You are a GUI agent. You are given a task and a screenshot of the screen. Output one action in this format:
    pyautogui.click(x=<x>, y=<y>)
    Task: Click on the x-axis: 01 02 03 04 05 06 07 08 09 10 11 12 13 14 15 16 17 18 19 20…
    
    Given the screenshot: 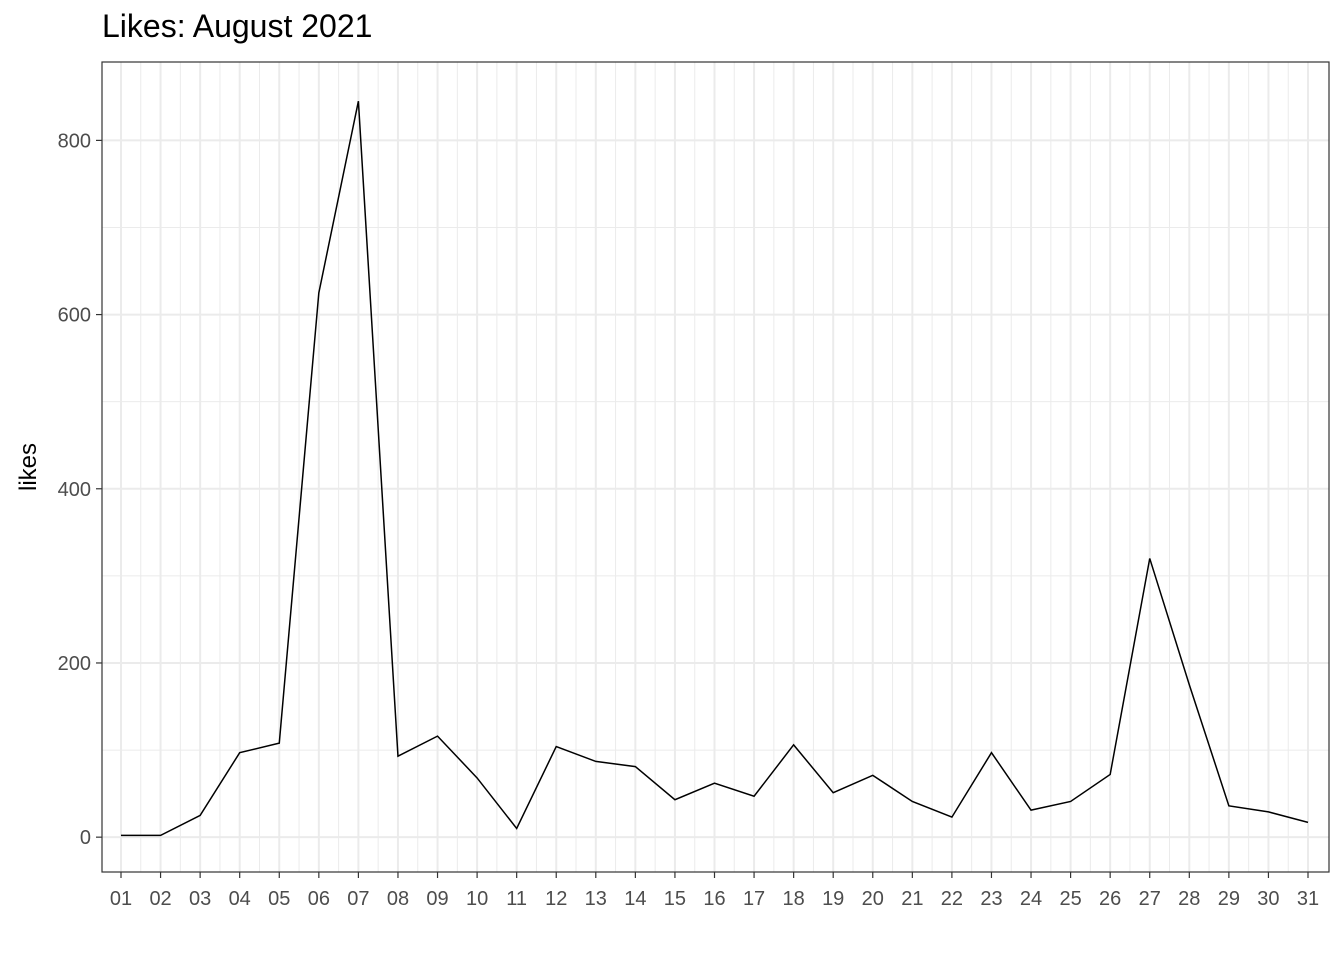 What is the action you would take?
    pyautogui.click(x=714, y=891)
    